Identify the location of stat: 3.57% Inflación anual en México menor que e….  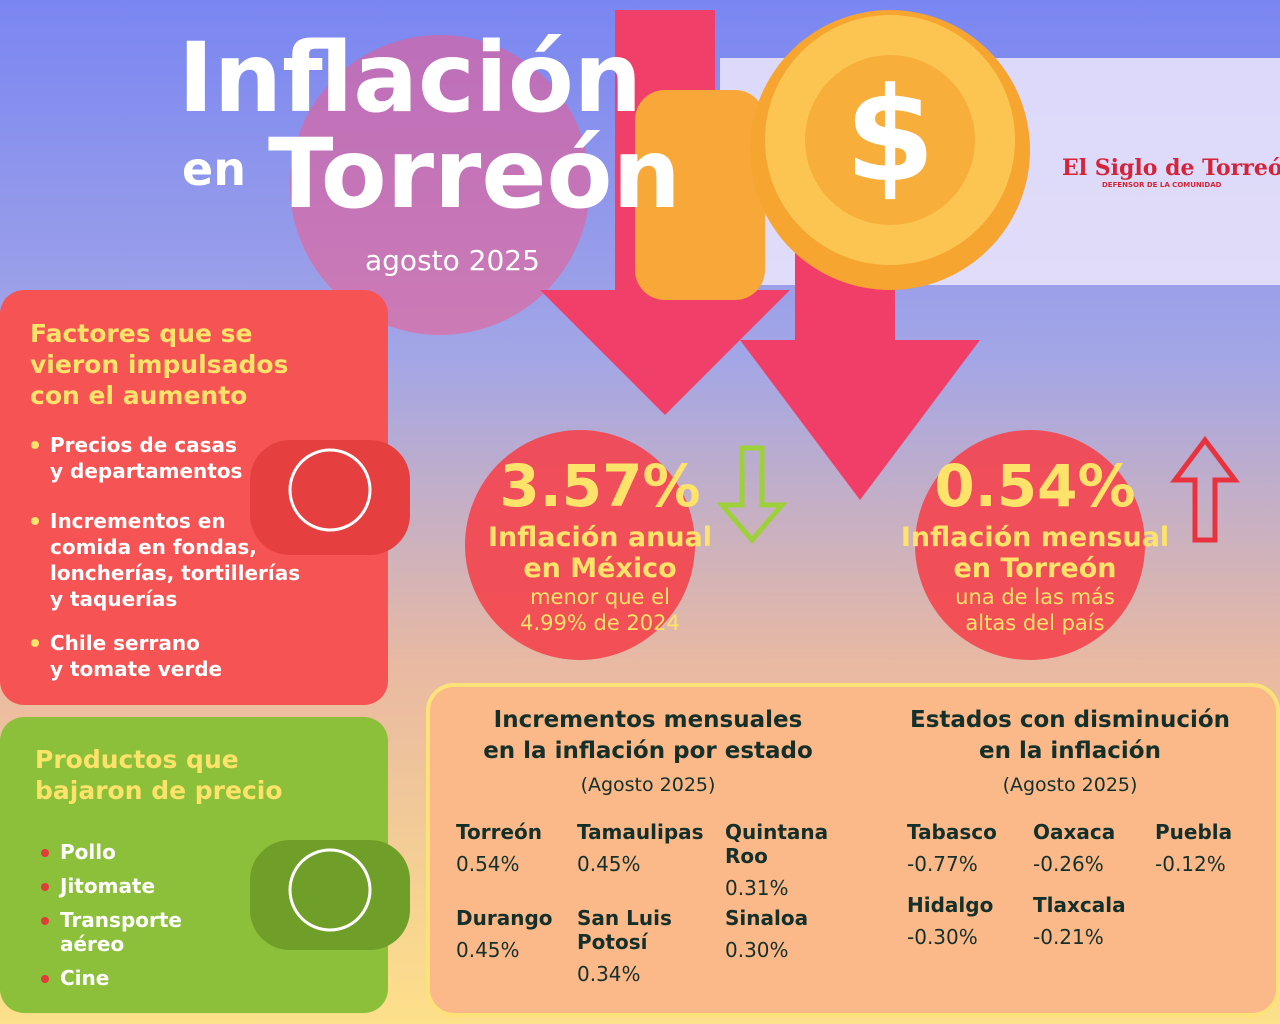
(600, 543).